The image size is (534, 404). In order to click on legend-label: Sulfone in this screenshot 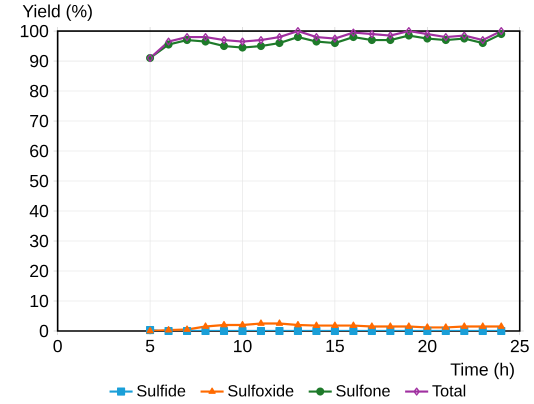, I will do `click(363, 390)`.